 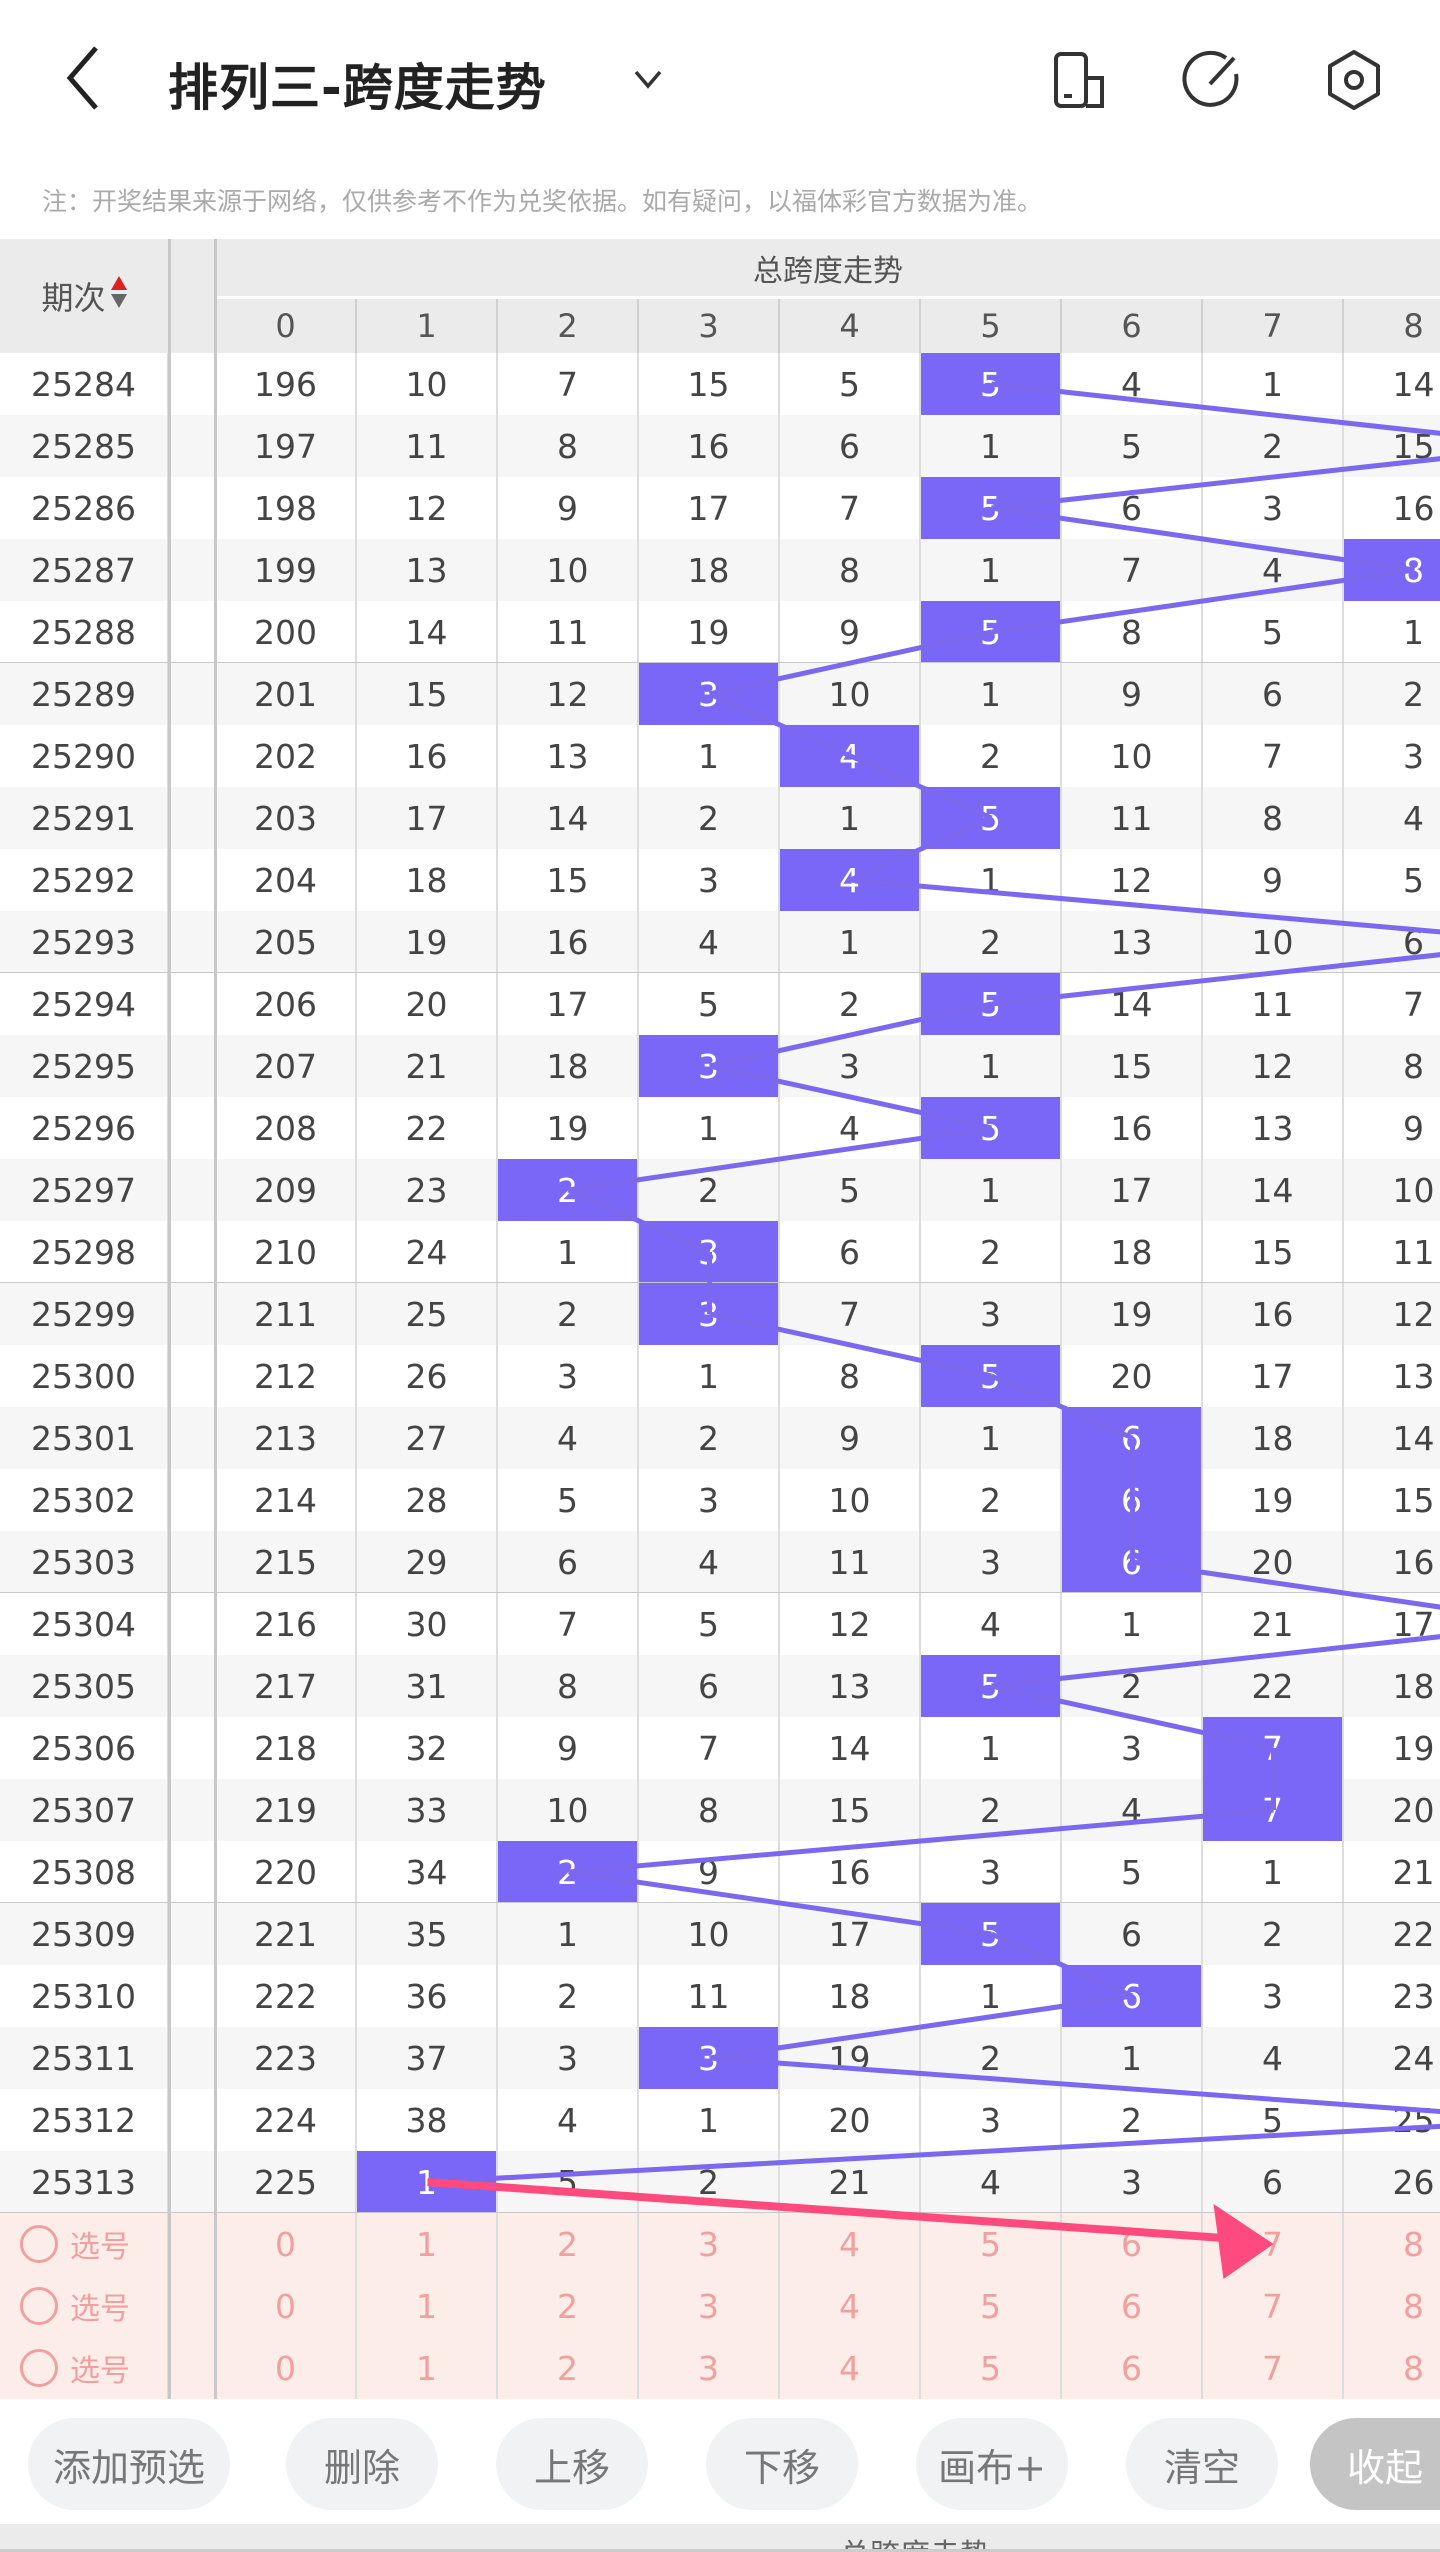 I want to click on back-icon, so click(x=86, y=78).